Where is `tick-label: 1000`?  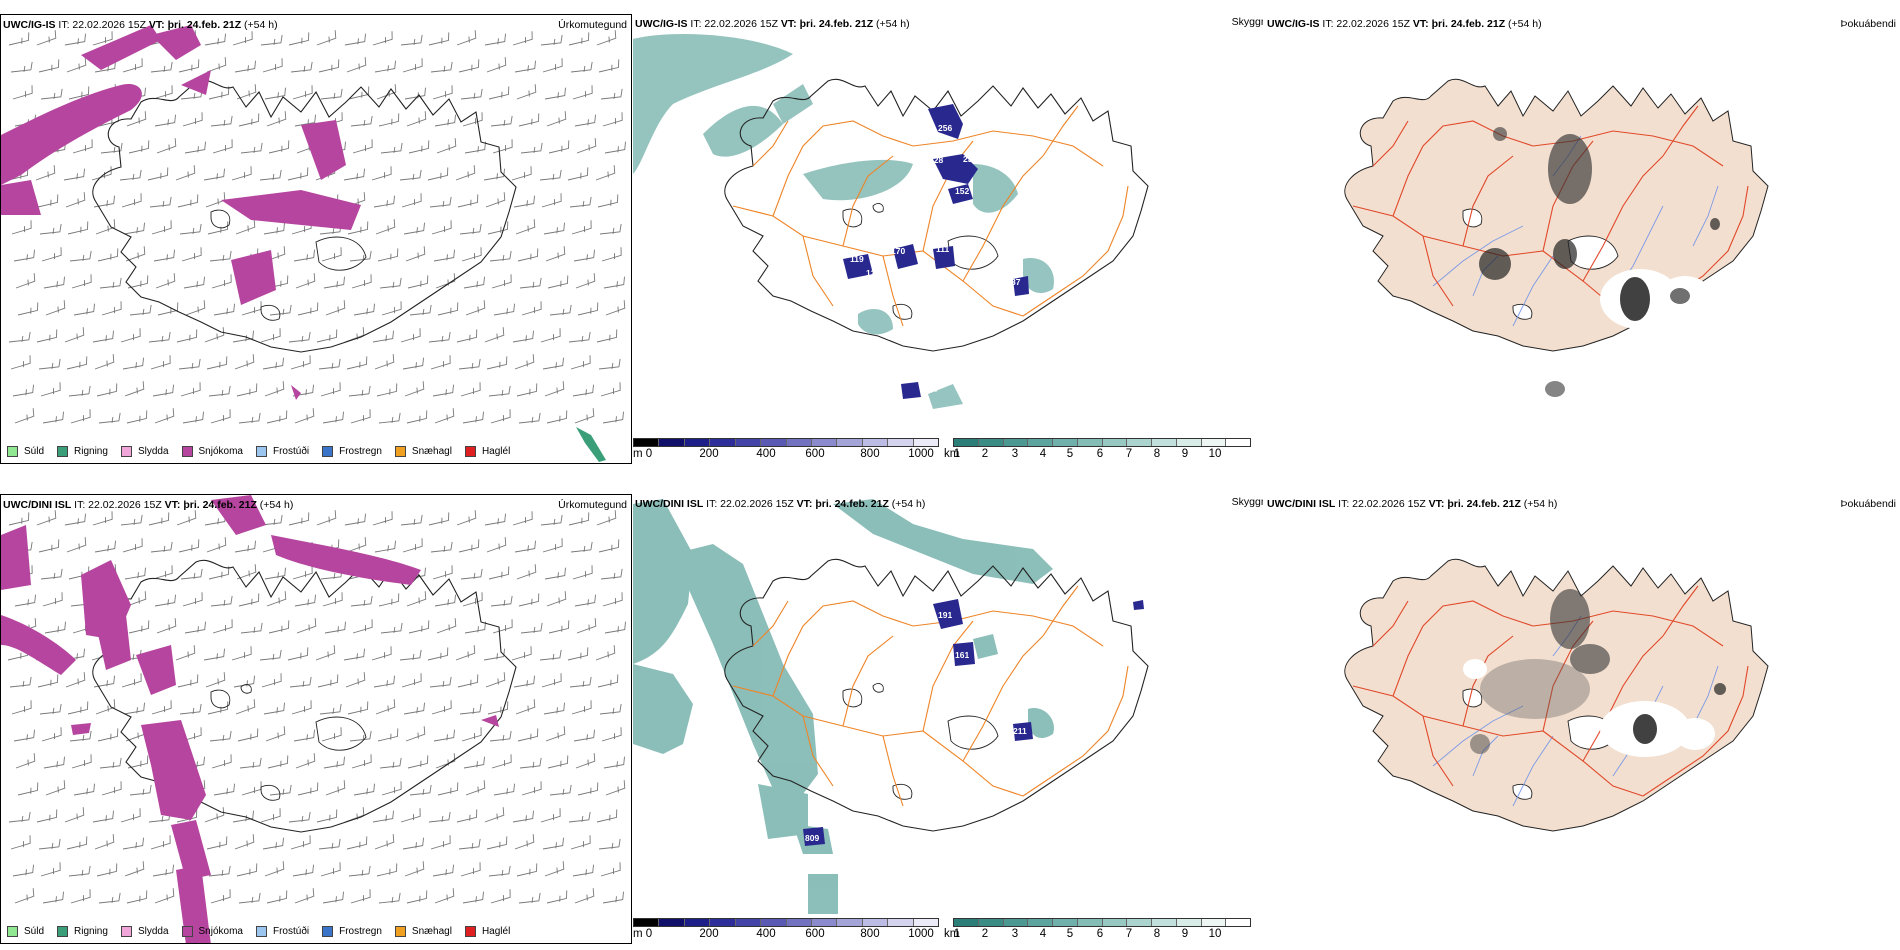
tick-label: 1000 is located at coordinates (921, 454).